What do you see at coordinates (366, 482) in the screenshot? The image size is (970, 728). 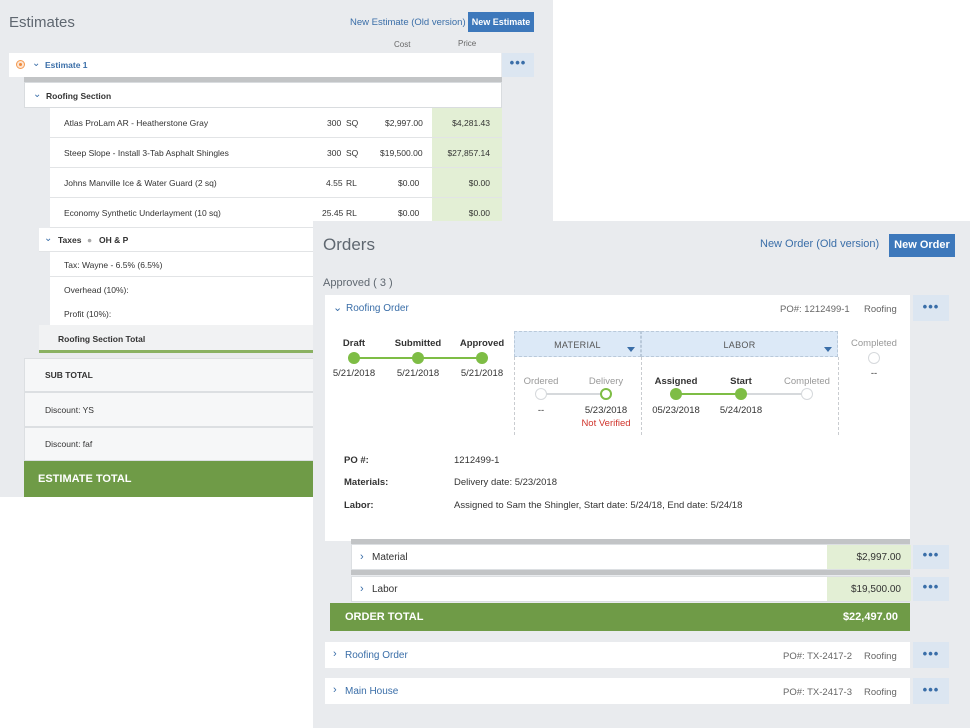 I see `materials-label: Materials:` at bounding box center [366, 482].